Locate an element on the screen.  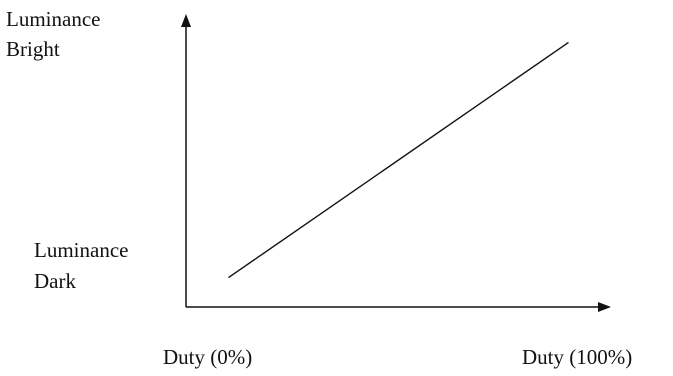
y-axis-arrow-icon is located at coordinates (186, 20).